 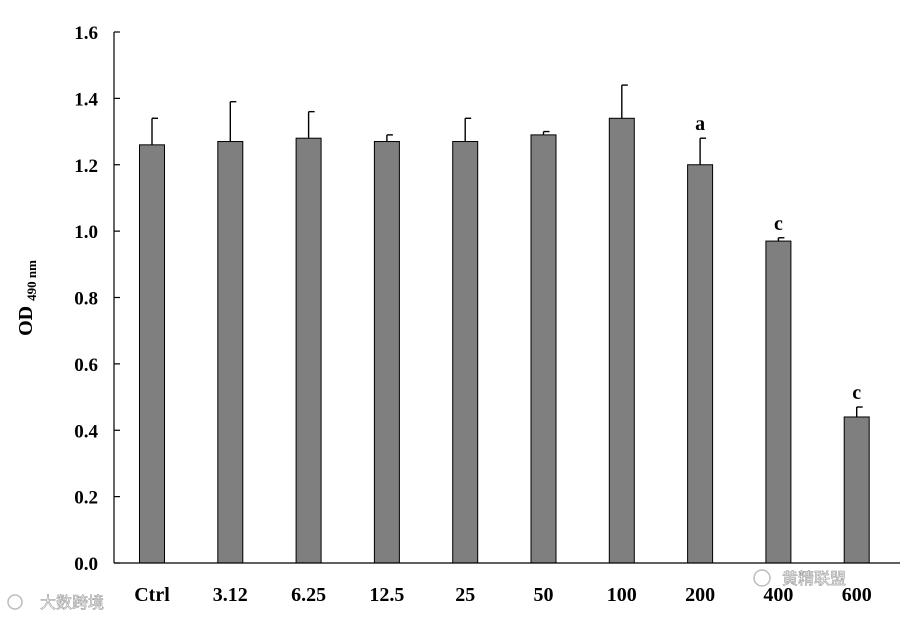 I want to click on significance-label: a, so click(x=700, y=124).